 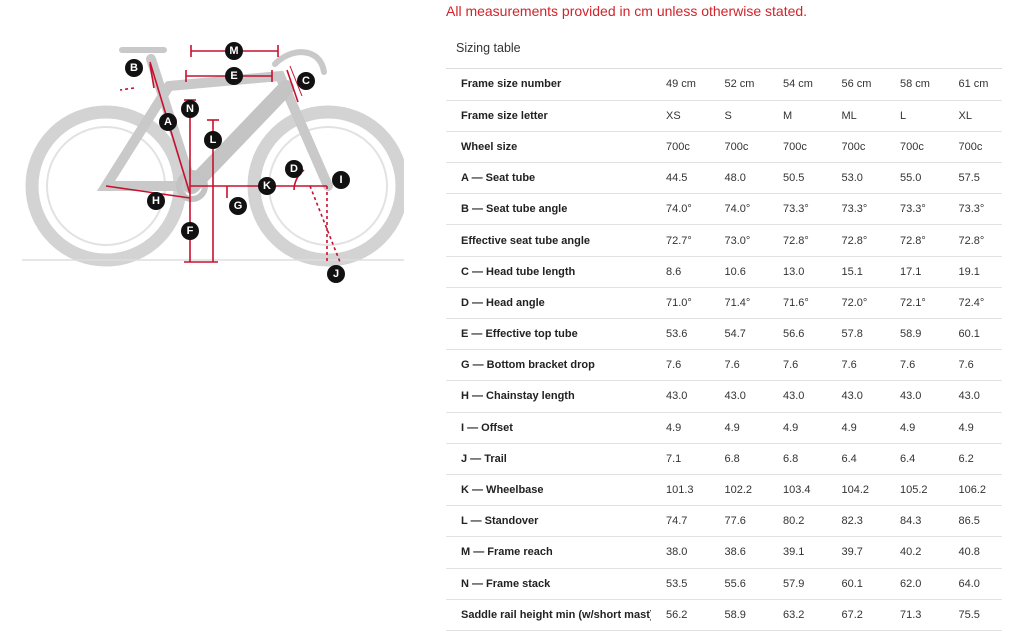 I want to click on svg-text: F, so click(x=190, y=231).